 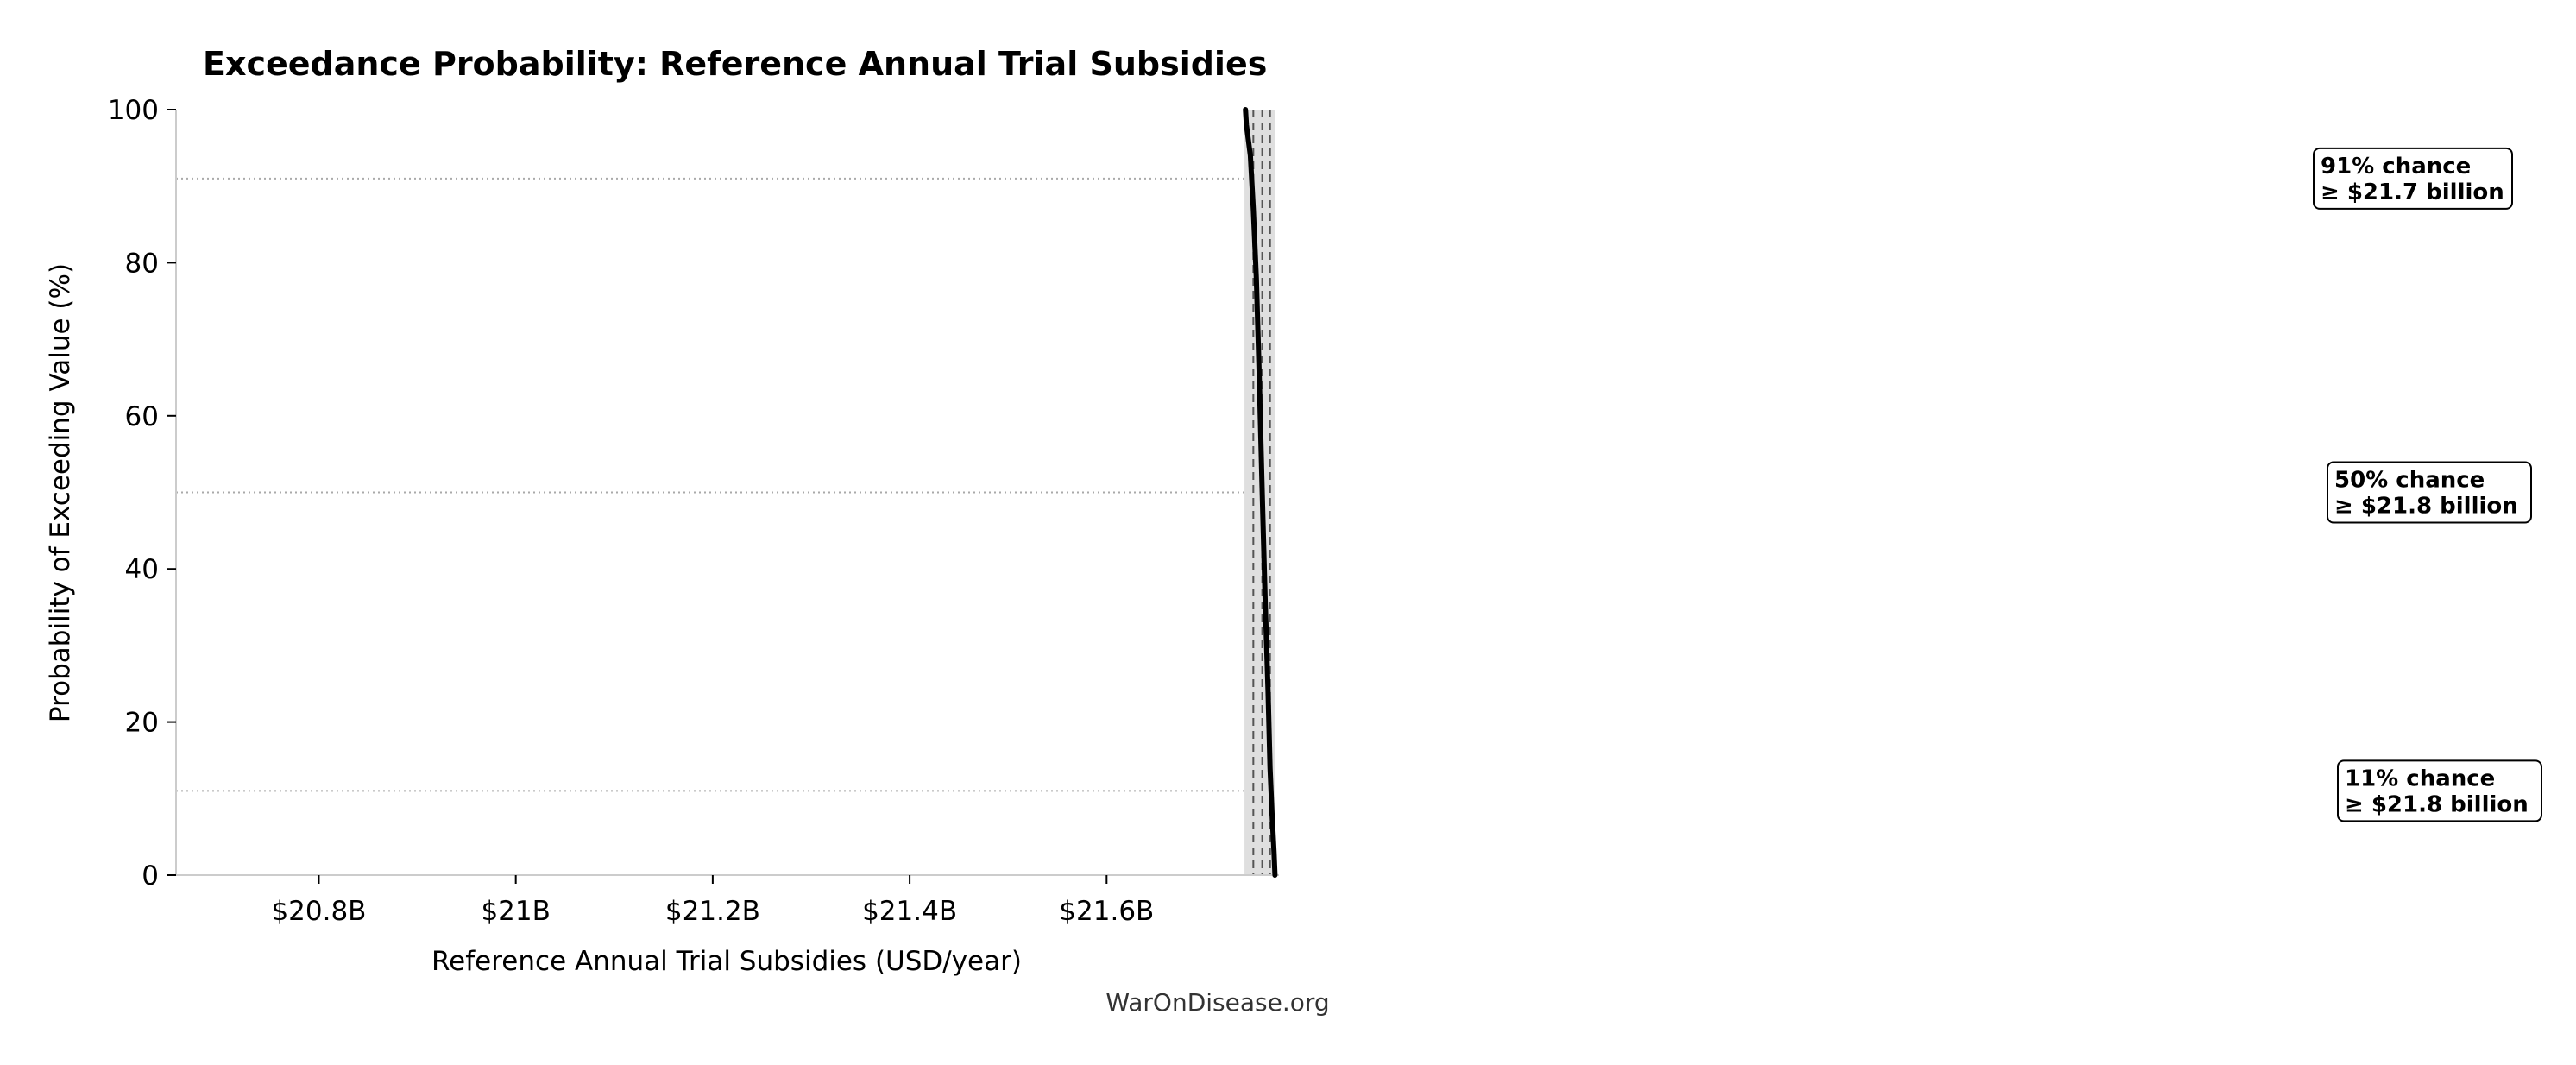 I want to click on x-tick-label: $21.2B, so click(x=712, y=911).